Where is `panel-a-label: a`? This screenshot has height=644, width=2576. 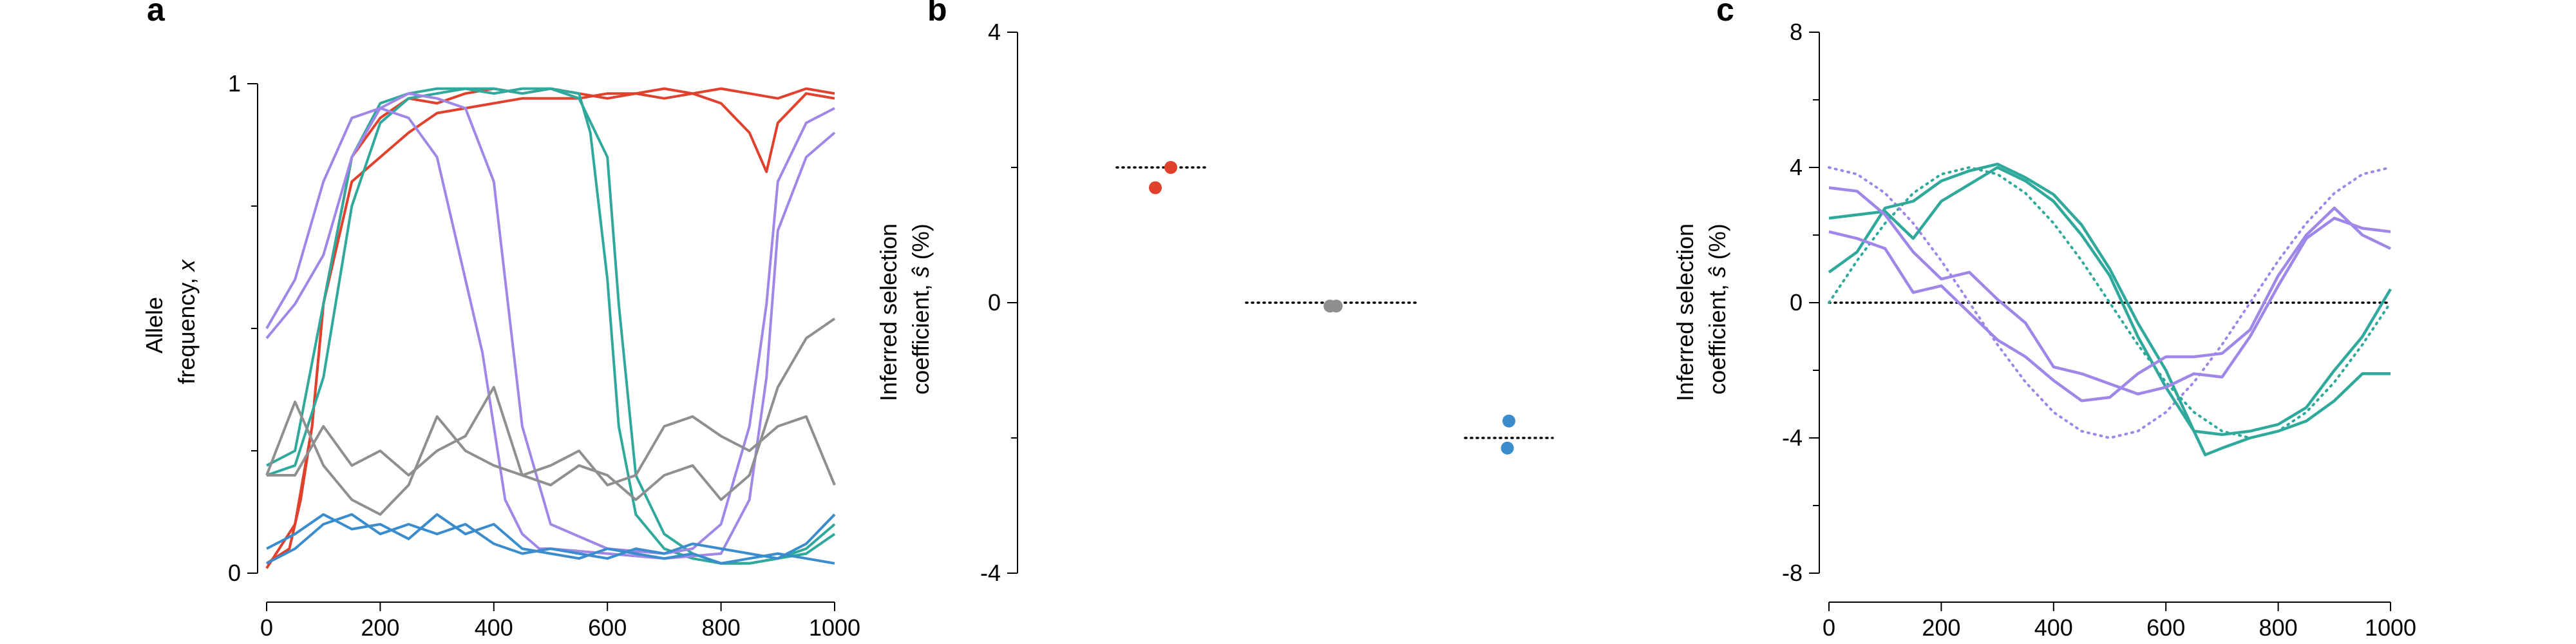
panel-a-label: a is located at coordinates (156, 14).